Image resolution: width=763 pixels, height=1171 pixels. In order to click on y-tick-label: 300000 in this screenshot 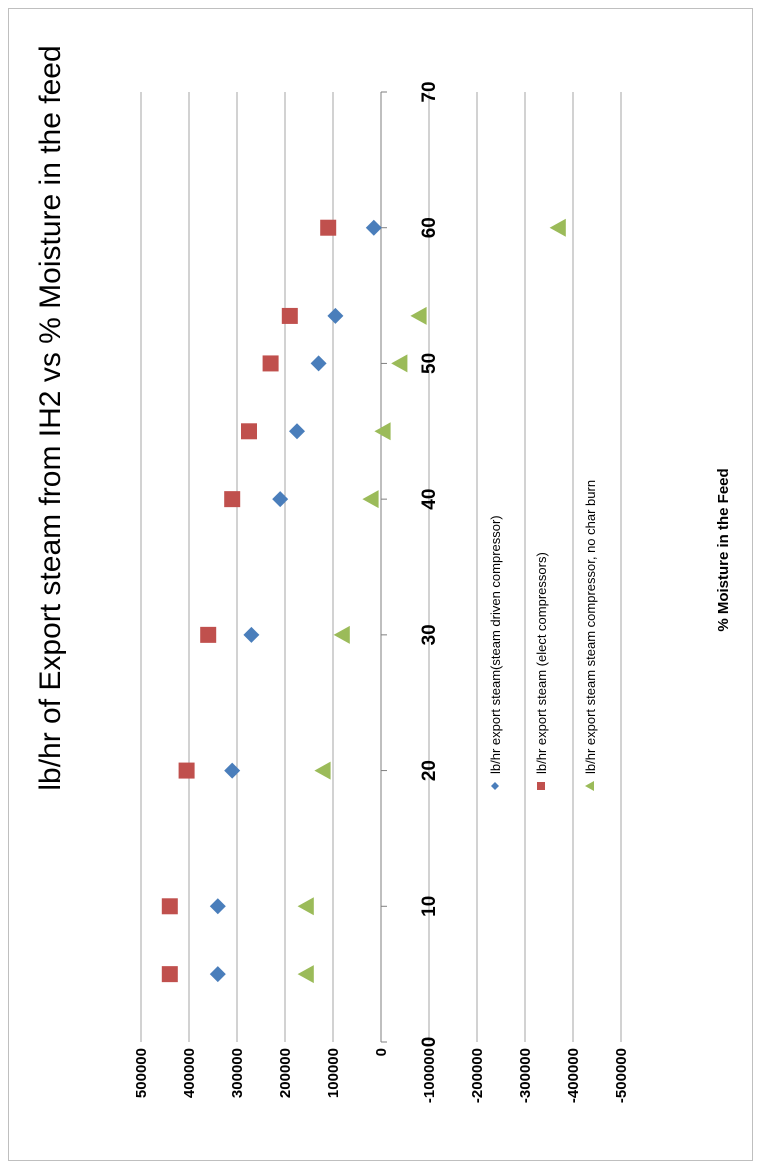, I will do `click(237, 1073)`.